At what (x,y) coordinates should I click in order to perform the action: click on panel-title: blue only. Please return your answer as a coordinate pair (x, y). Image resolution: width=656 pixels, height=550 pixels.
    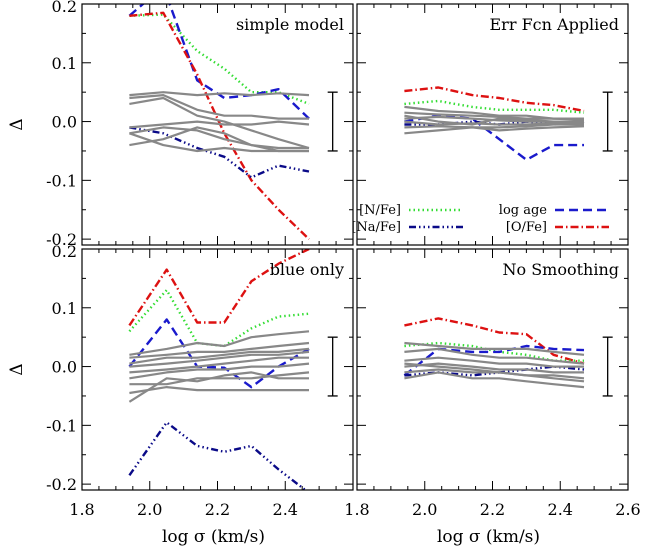
    Looking at the image, I should click on (307, 269).